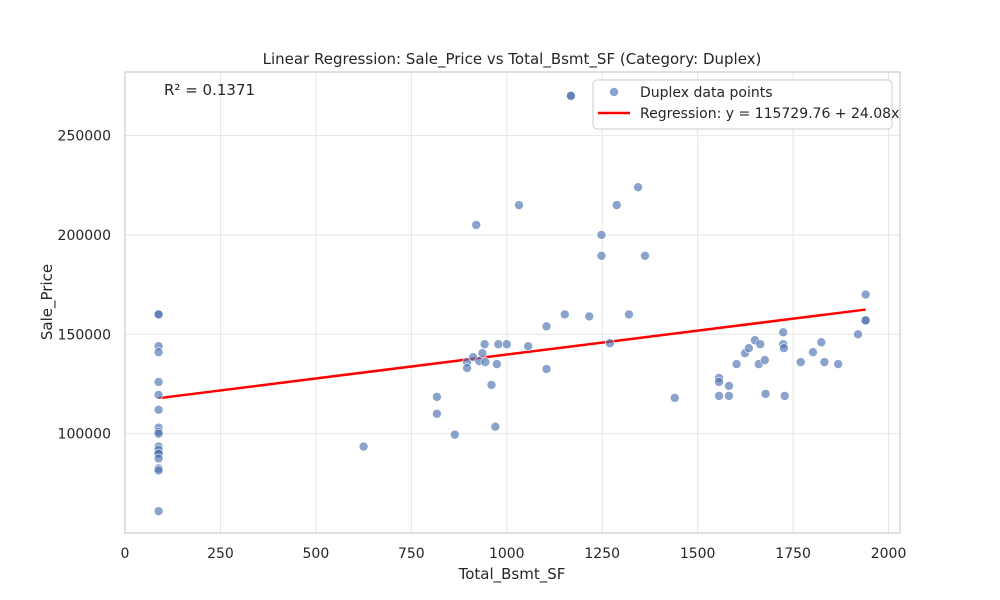  I want to click on x-tick-label: 0, so click(125, 554).